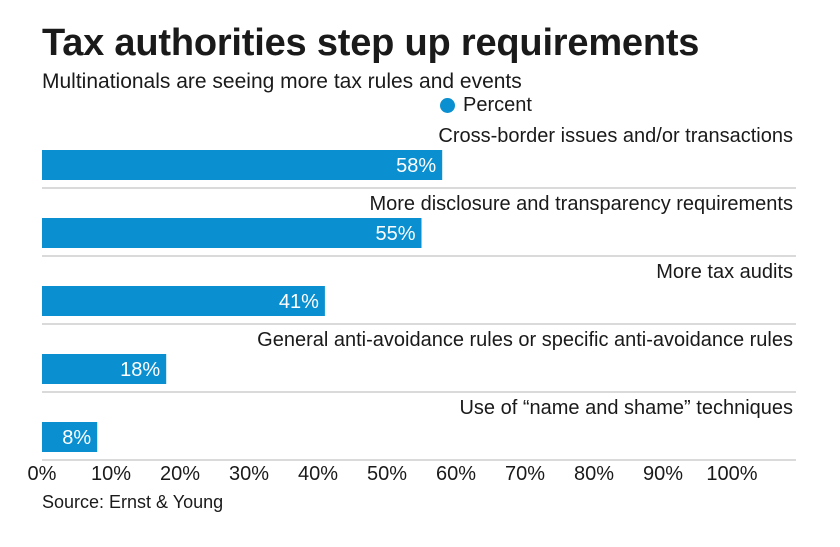  I want to click on x-tick-label: 0%, so click(42, 474).